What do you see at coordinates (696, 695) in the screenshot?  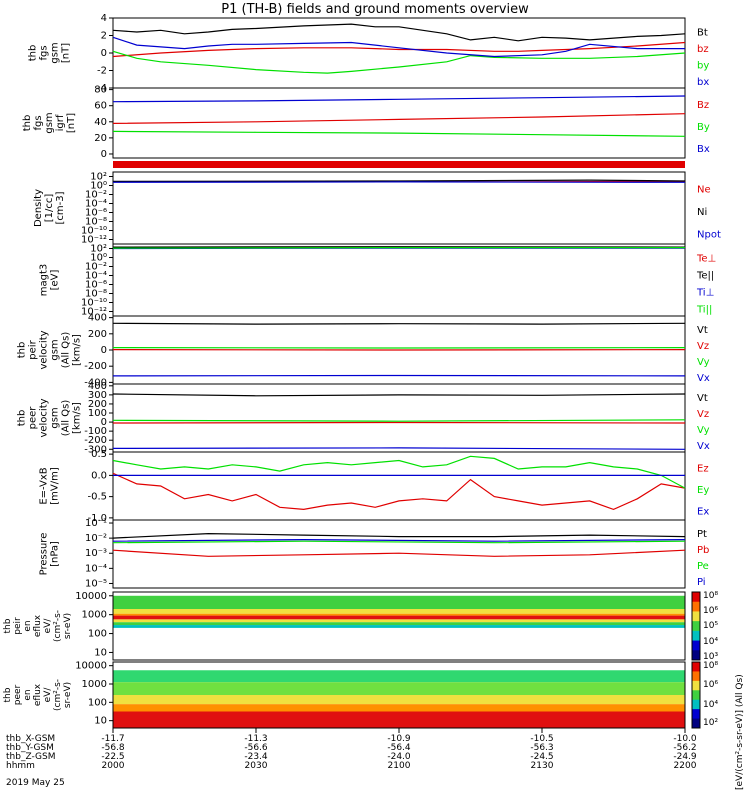 I see `colorbar-1-frame` at bounding box center [696, 695].